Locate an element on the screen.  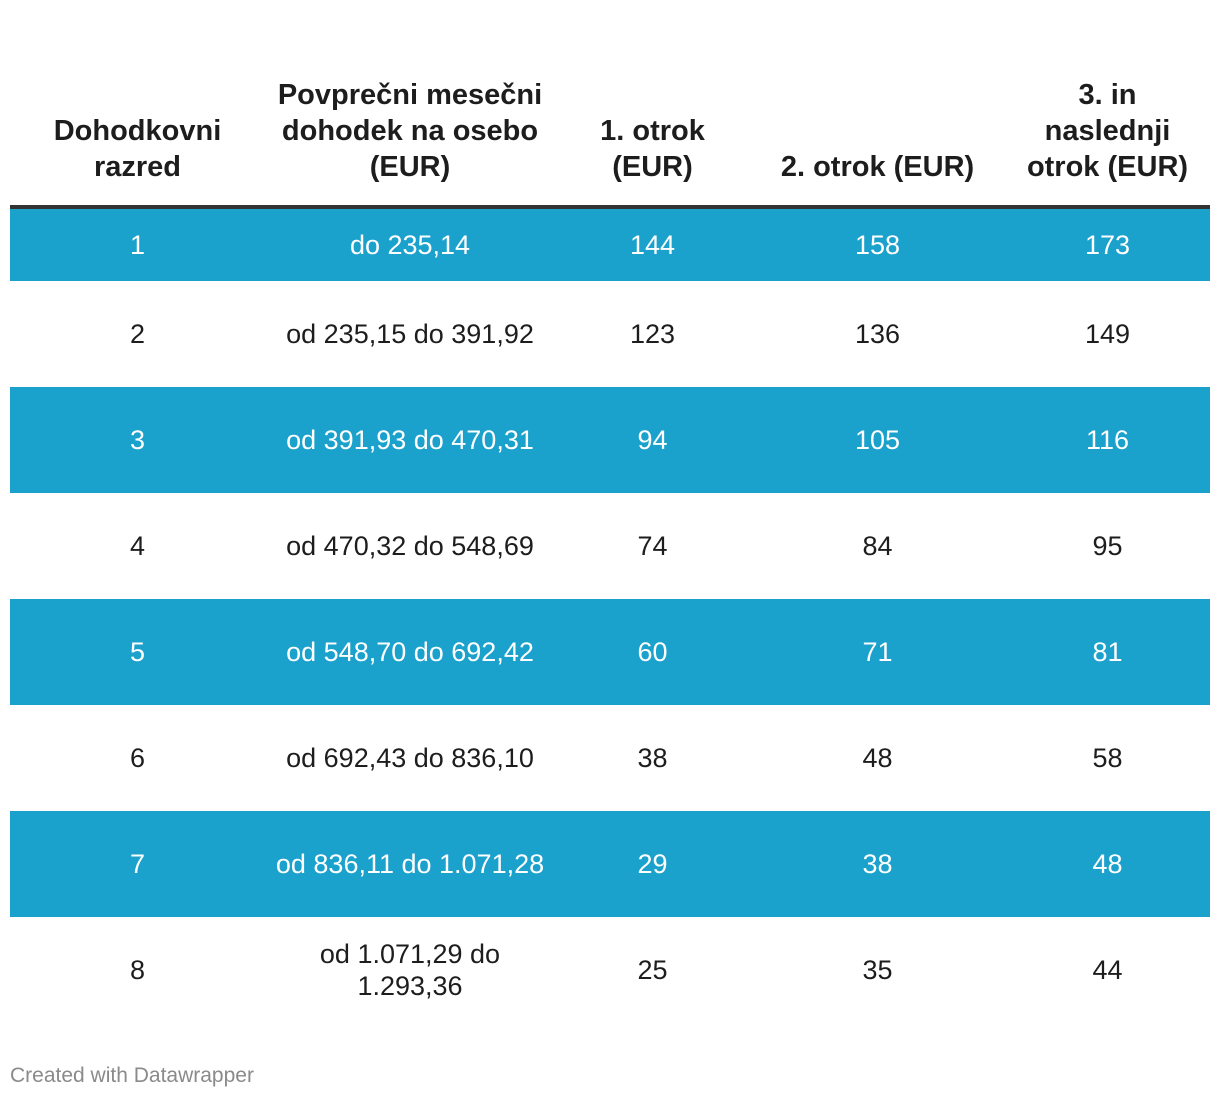
table-cell: 35 is located at coordinates (877, 970).